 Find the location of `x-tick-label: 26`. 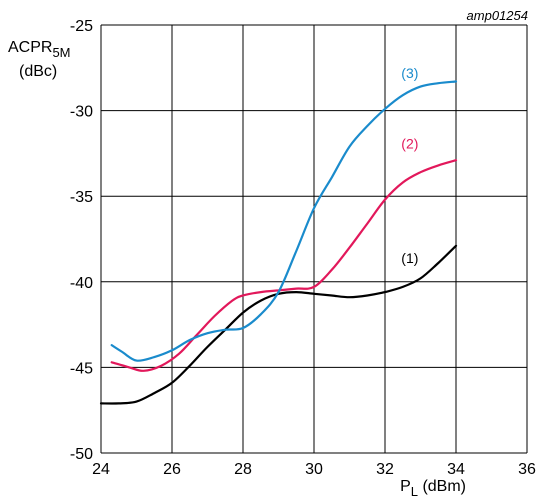

x-tick-label: 26 is located at coordinates (172, 469).